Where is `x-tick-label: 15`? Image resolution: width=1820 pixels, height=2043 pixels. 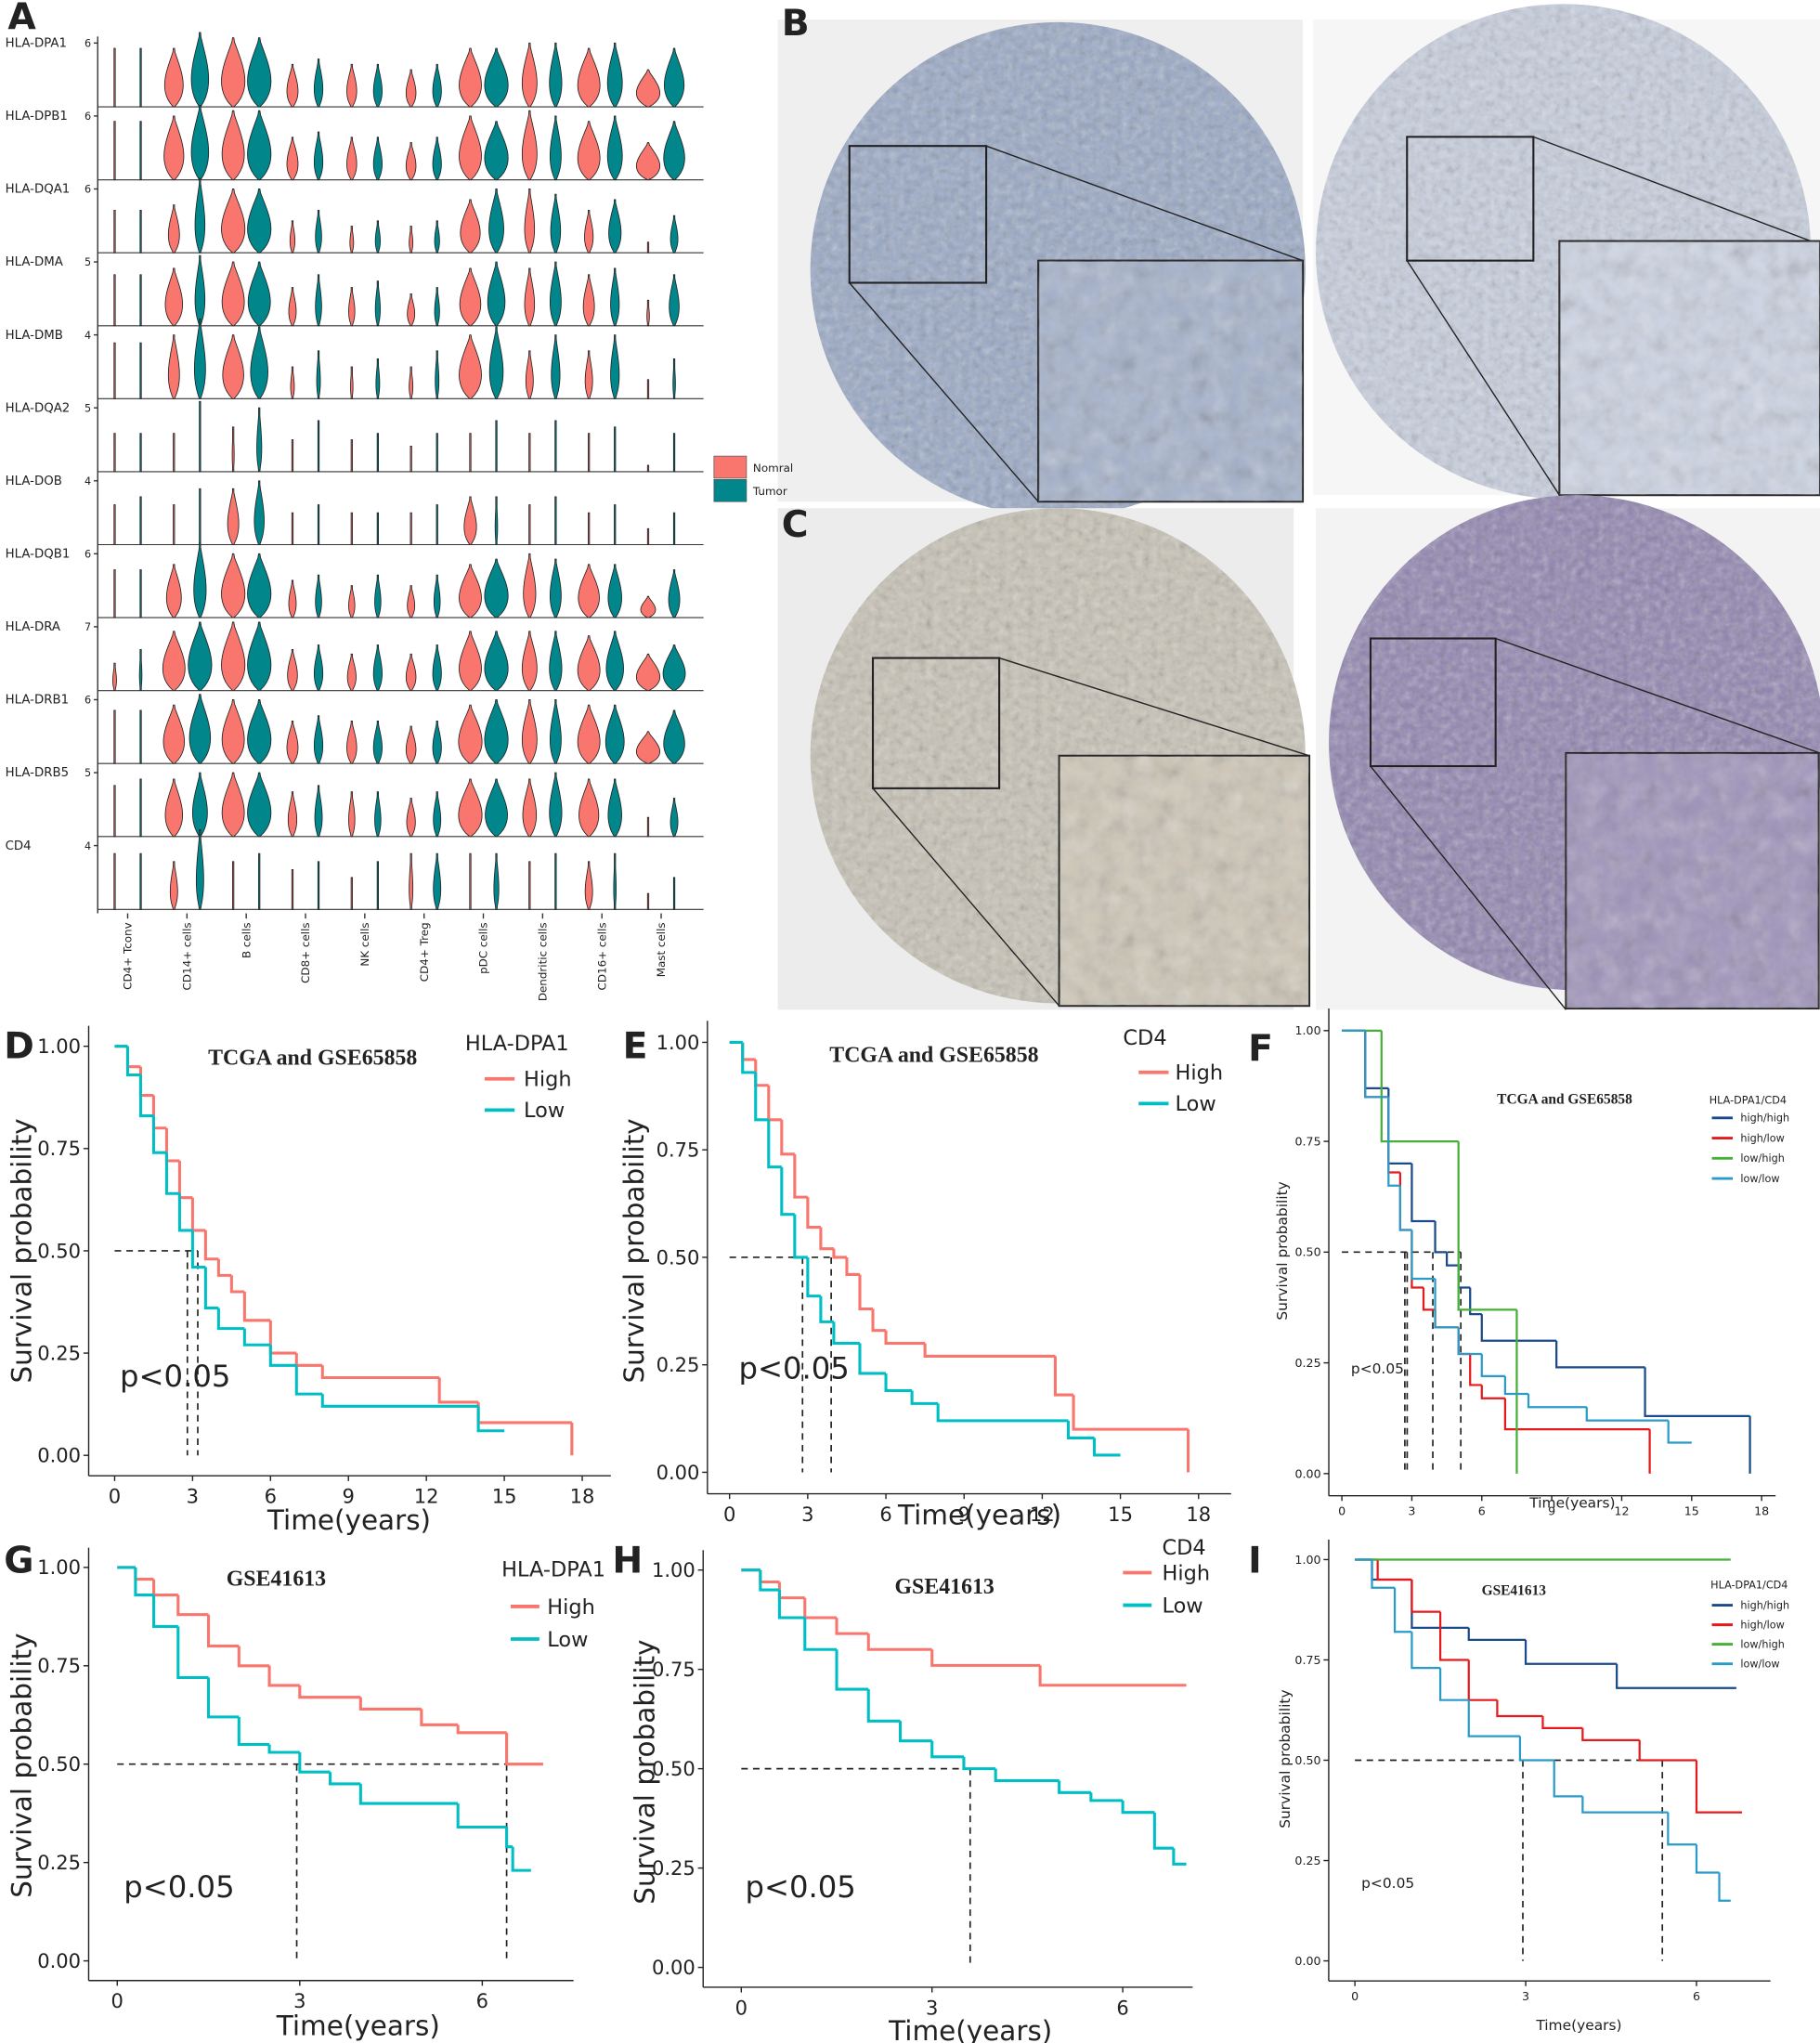 x-tick-label: 15 is located at coordinates (1120, 1514).